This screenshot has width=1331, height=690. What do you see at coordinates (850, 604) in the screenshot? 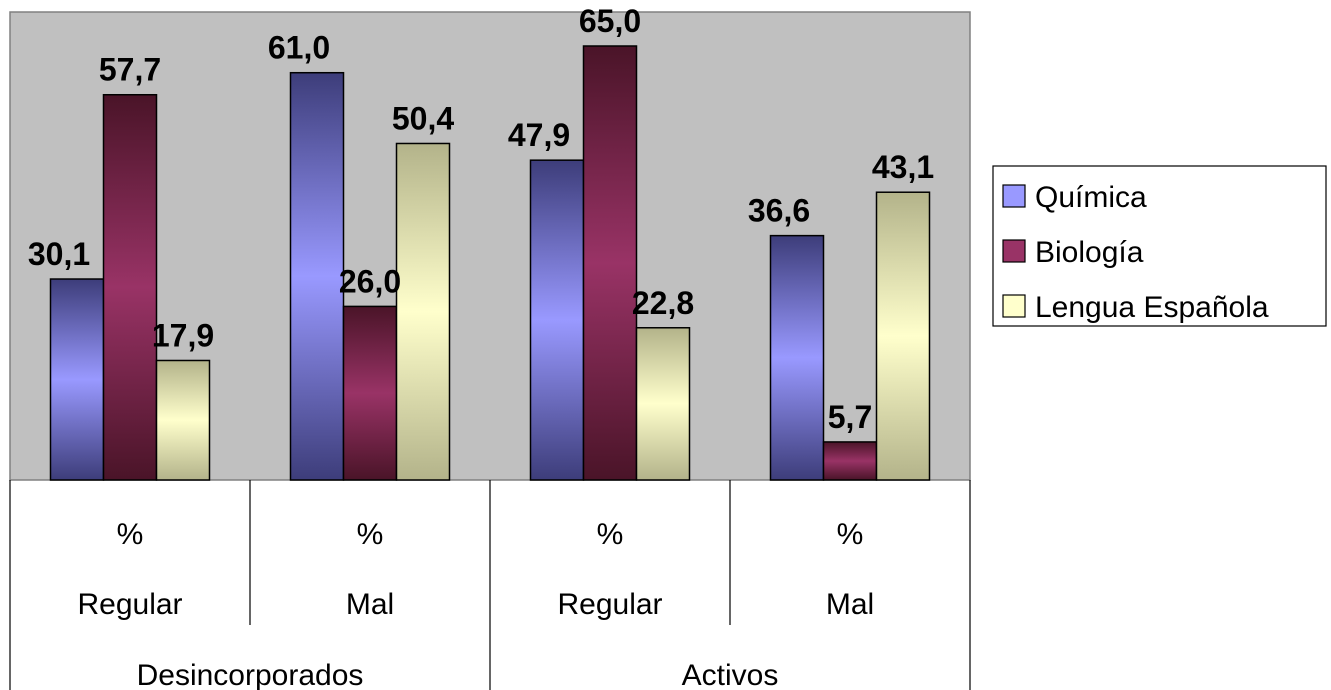
I see `category-line2-4: Mal` at bounding box center [850, 604].